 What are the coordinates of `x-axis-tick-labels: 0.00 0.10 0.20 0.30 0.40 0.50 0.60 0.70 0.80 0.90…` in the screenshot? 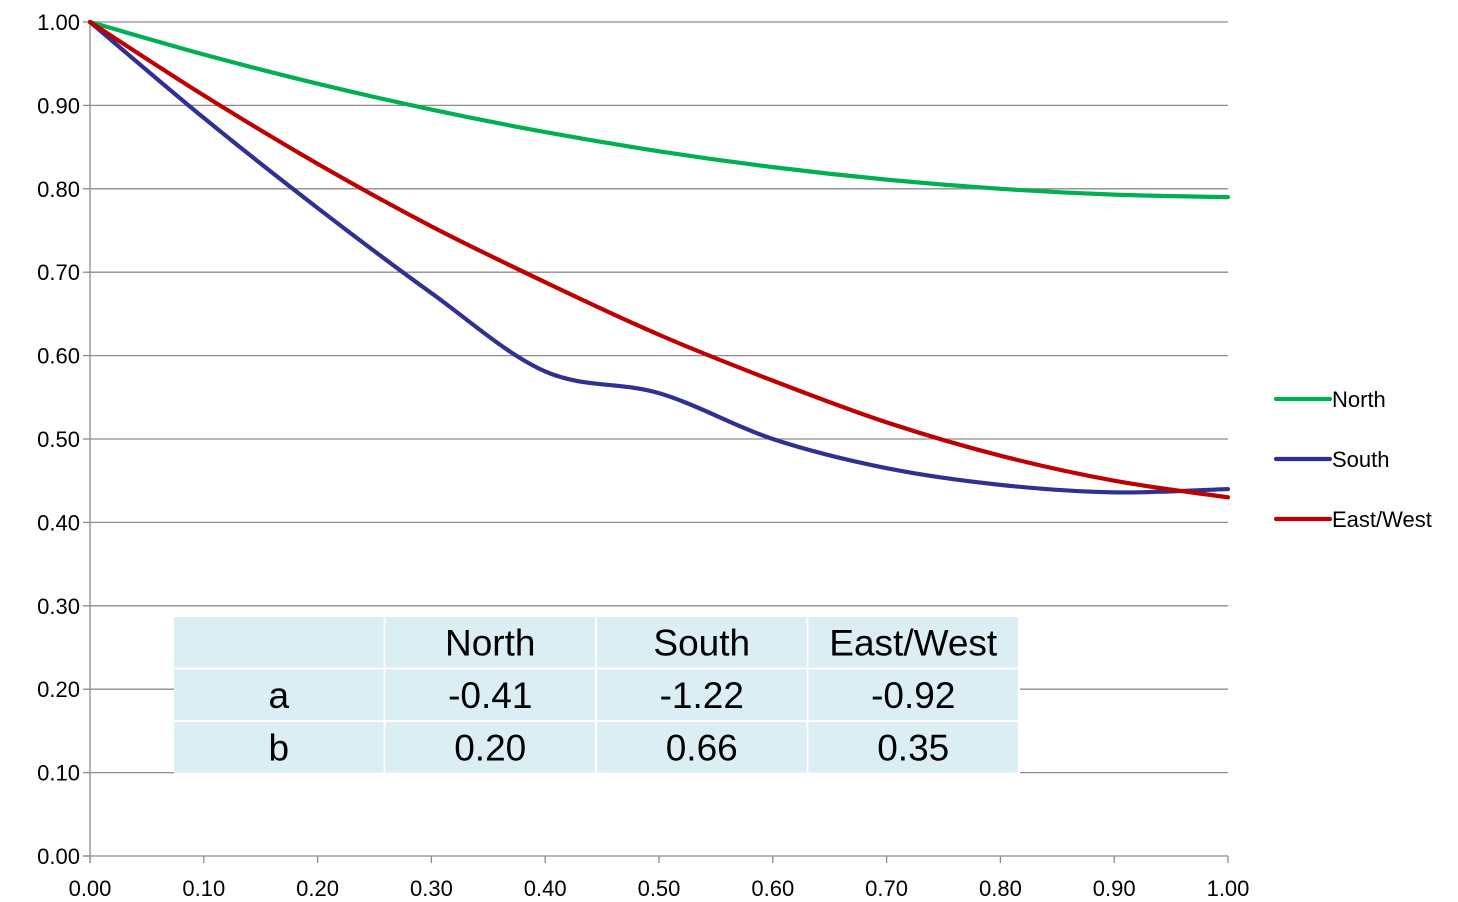 It's located at (659, 888).